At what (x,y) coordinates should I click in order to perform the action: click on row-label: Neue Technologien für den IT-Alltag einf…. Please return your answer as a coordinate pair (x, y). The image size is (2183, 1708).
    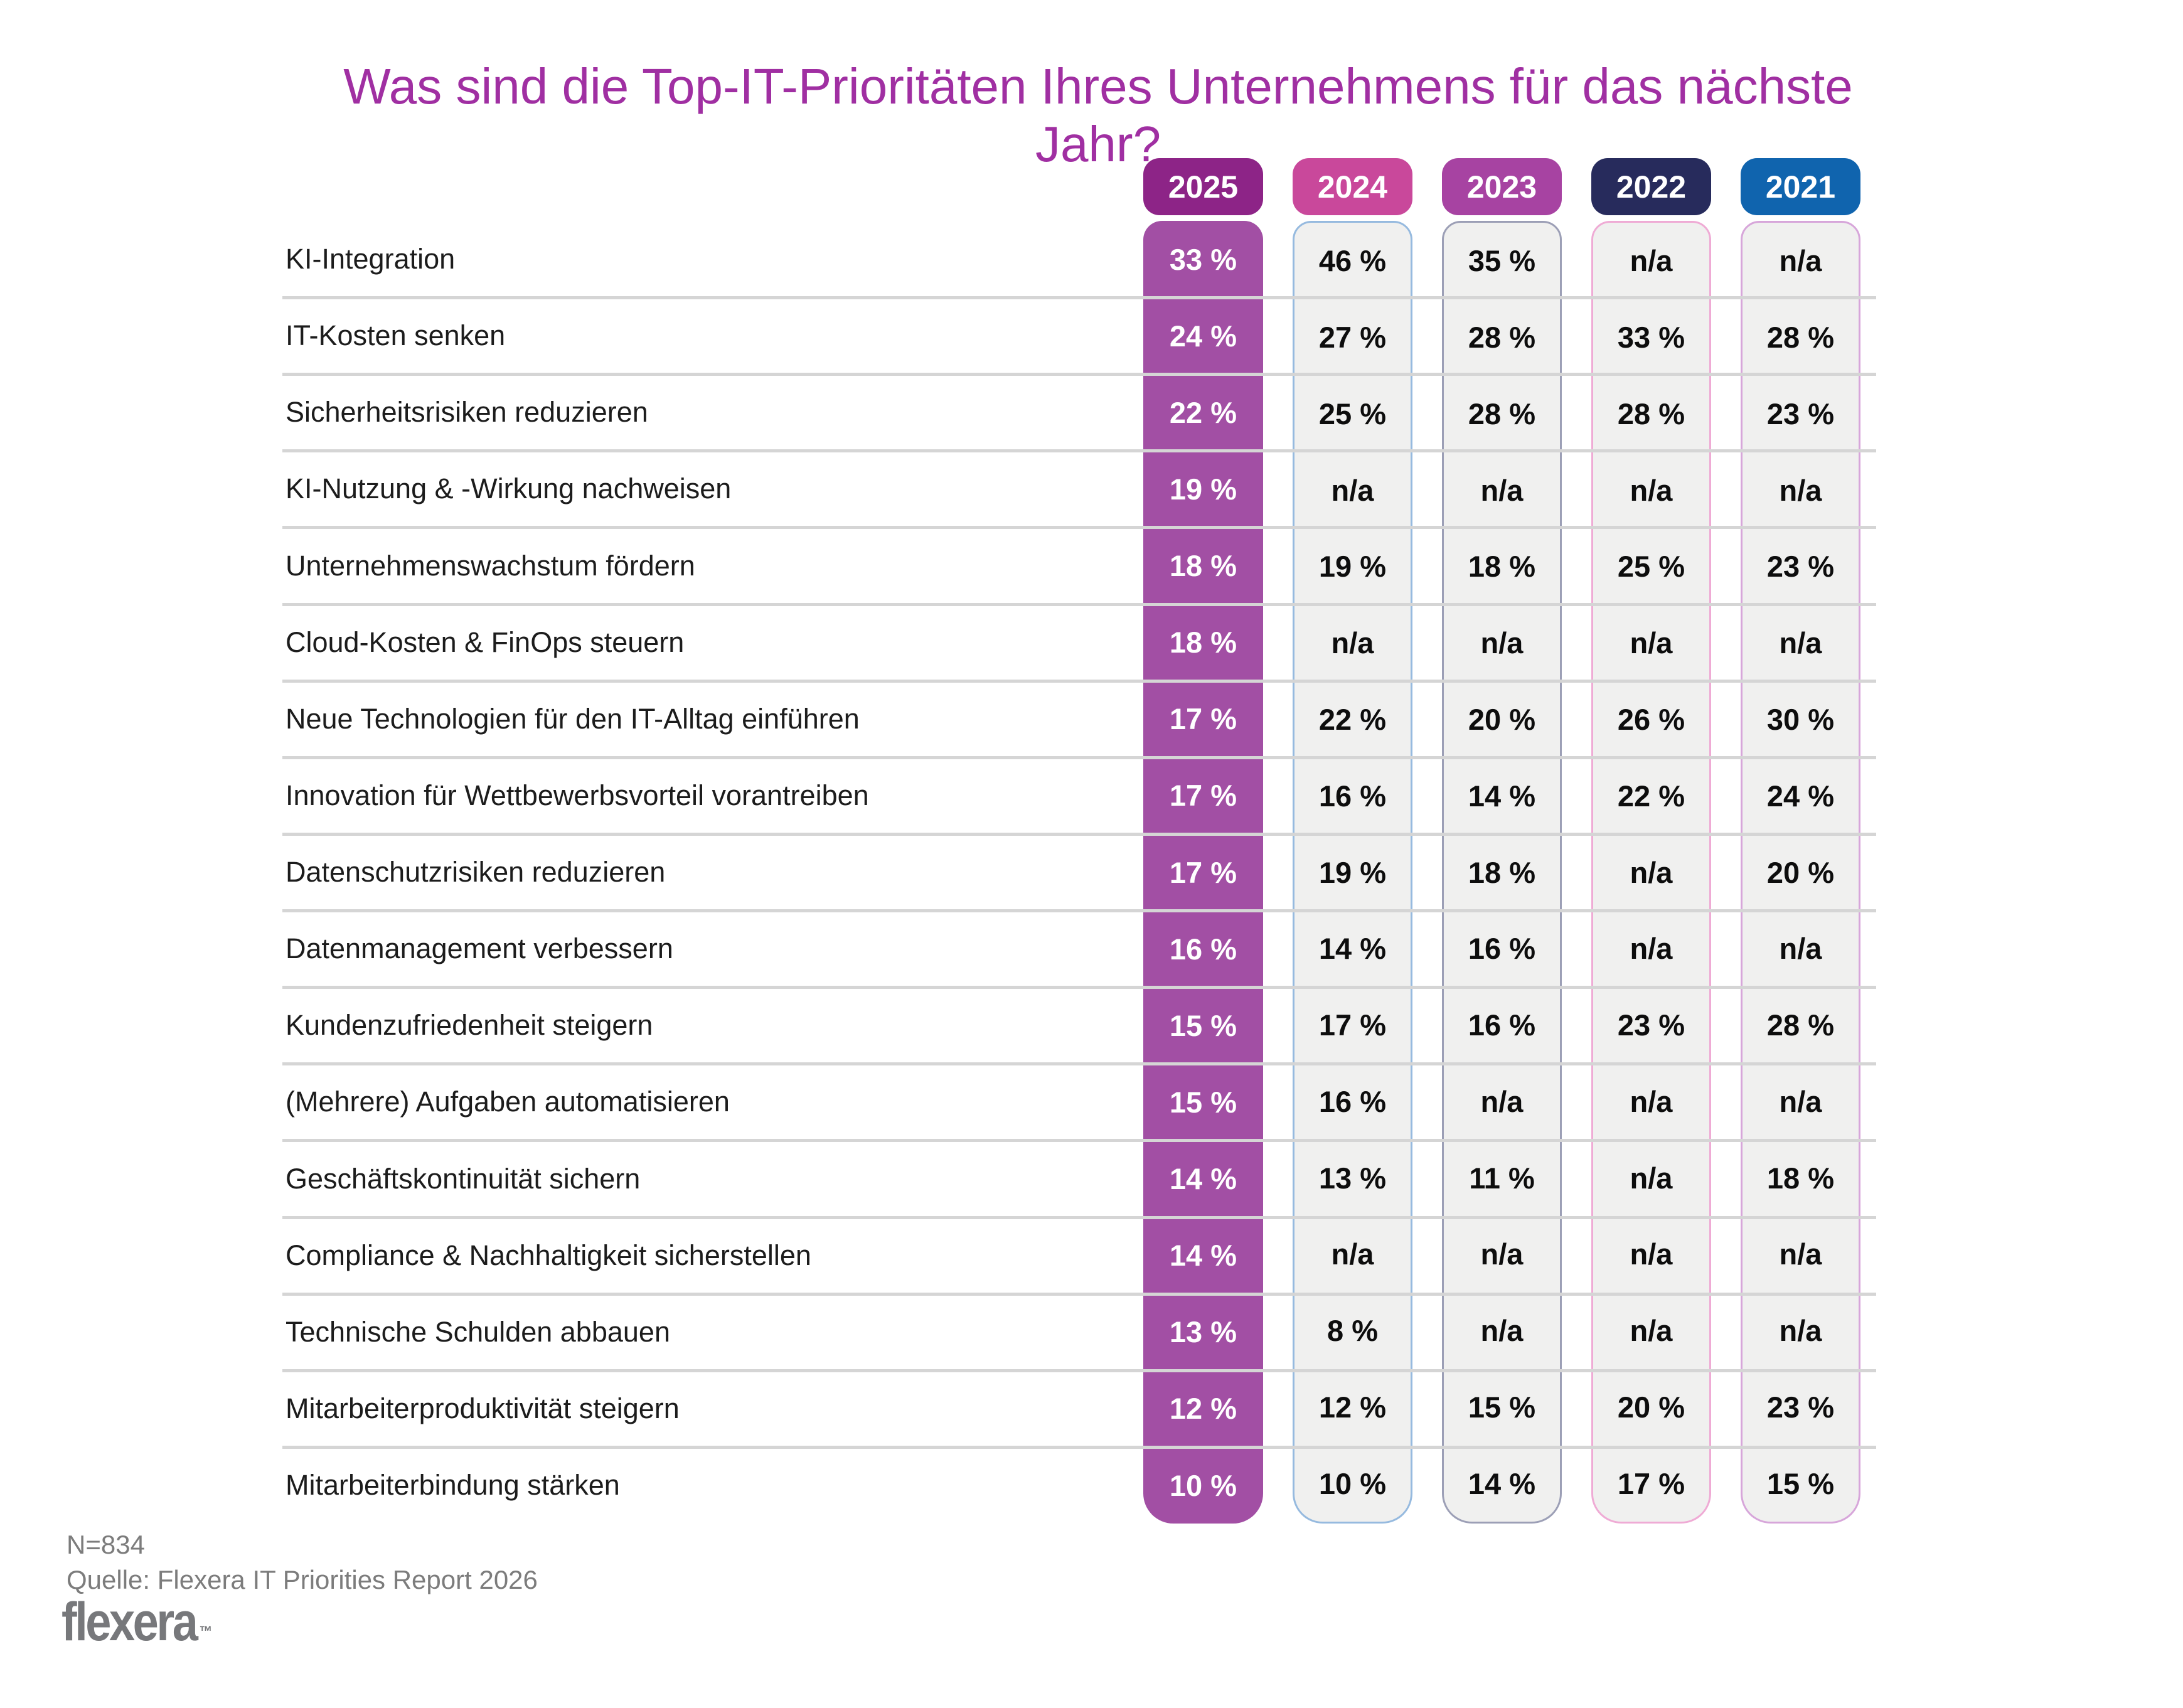
    Looking at the image, I should click on (573, 718).